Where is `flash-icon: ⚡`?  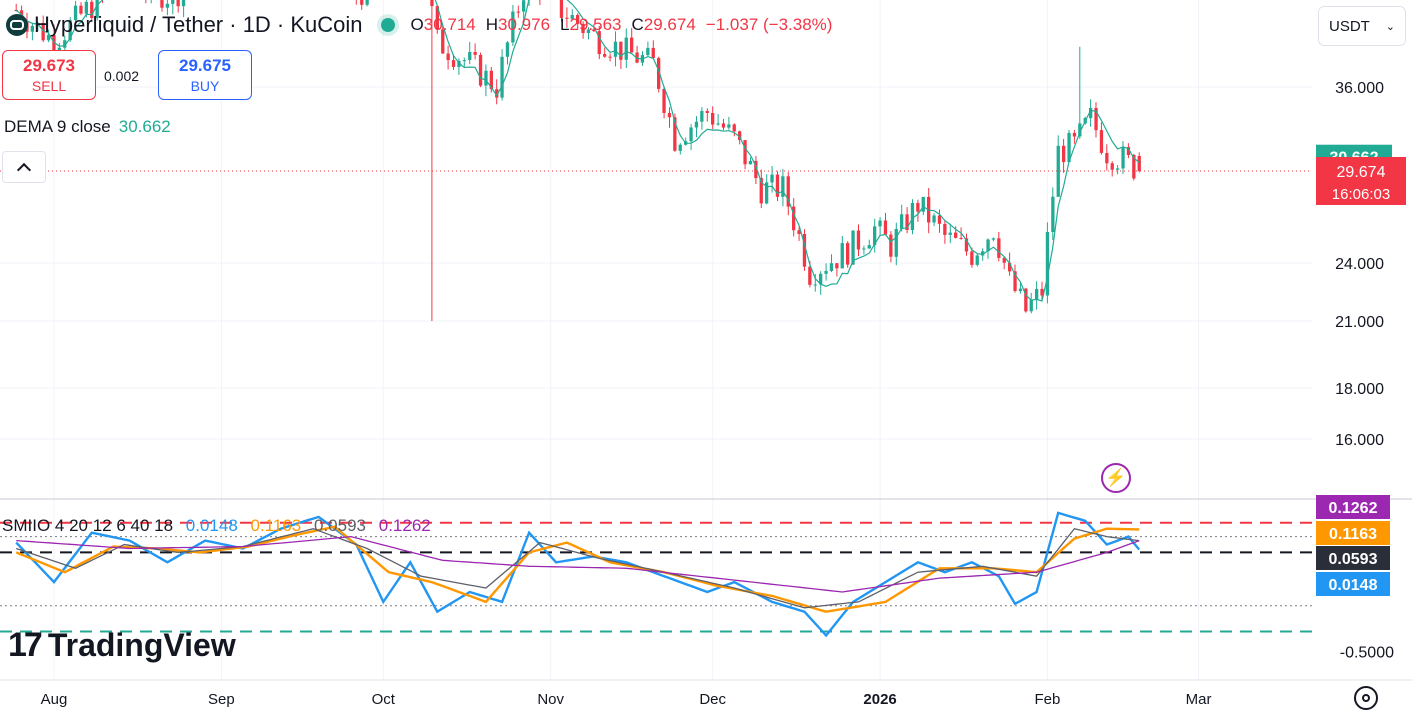
flash-icon: ⚡ is located at coordinates (1116, 478).